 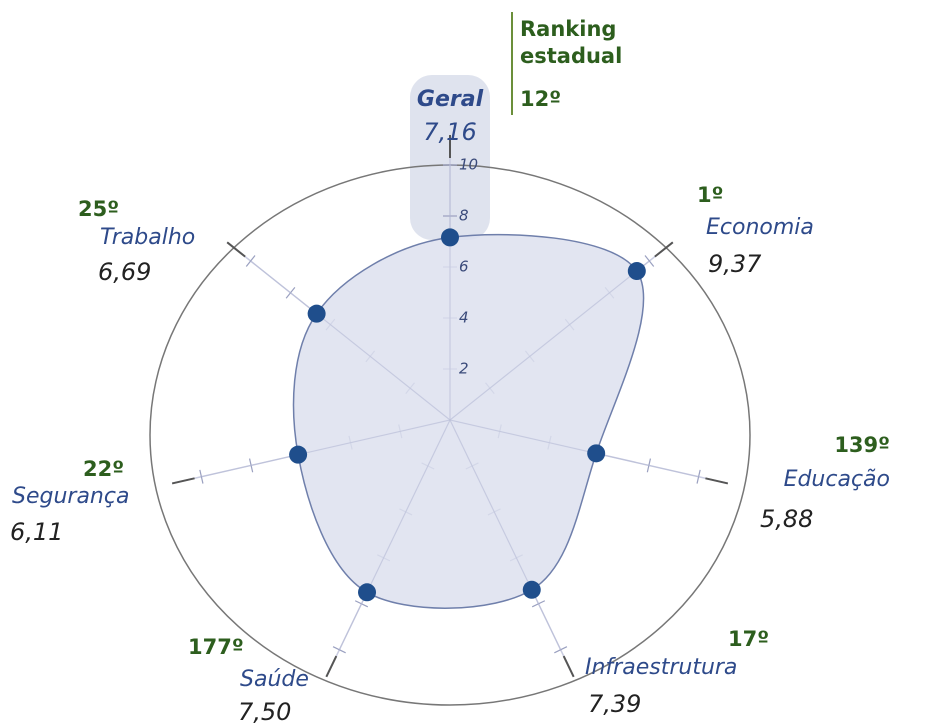 What do you see at coordinates (147, 237) in the screenshot?
I see `category-label: Trabalho` at bounding box center [147, 237].